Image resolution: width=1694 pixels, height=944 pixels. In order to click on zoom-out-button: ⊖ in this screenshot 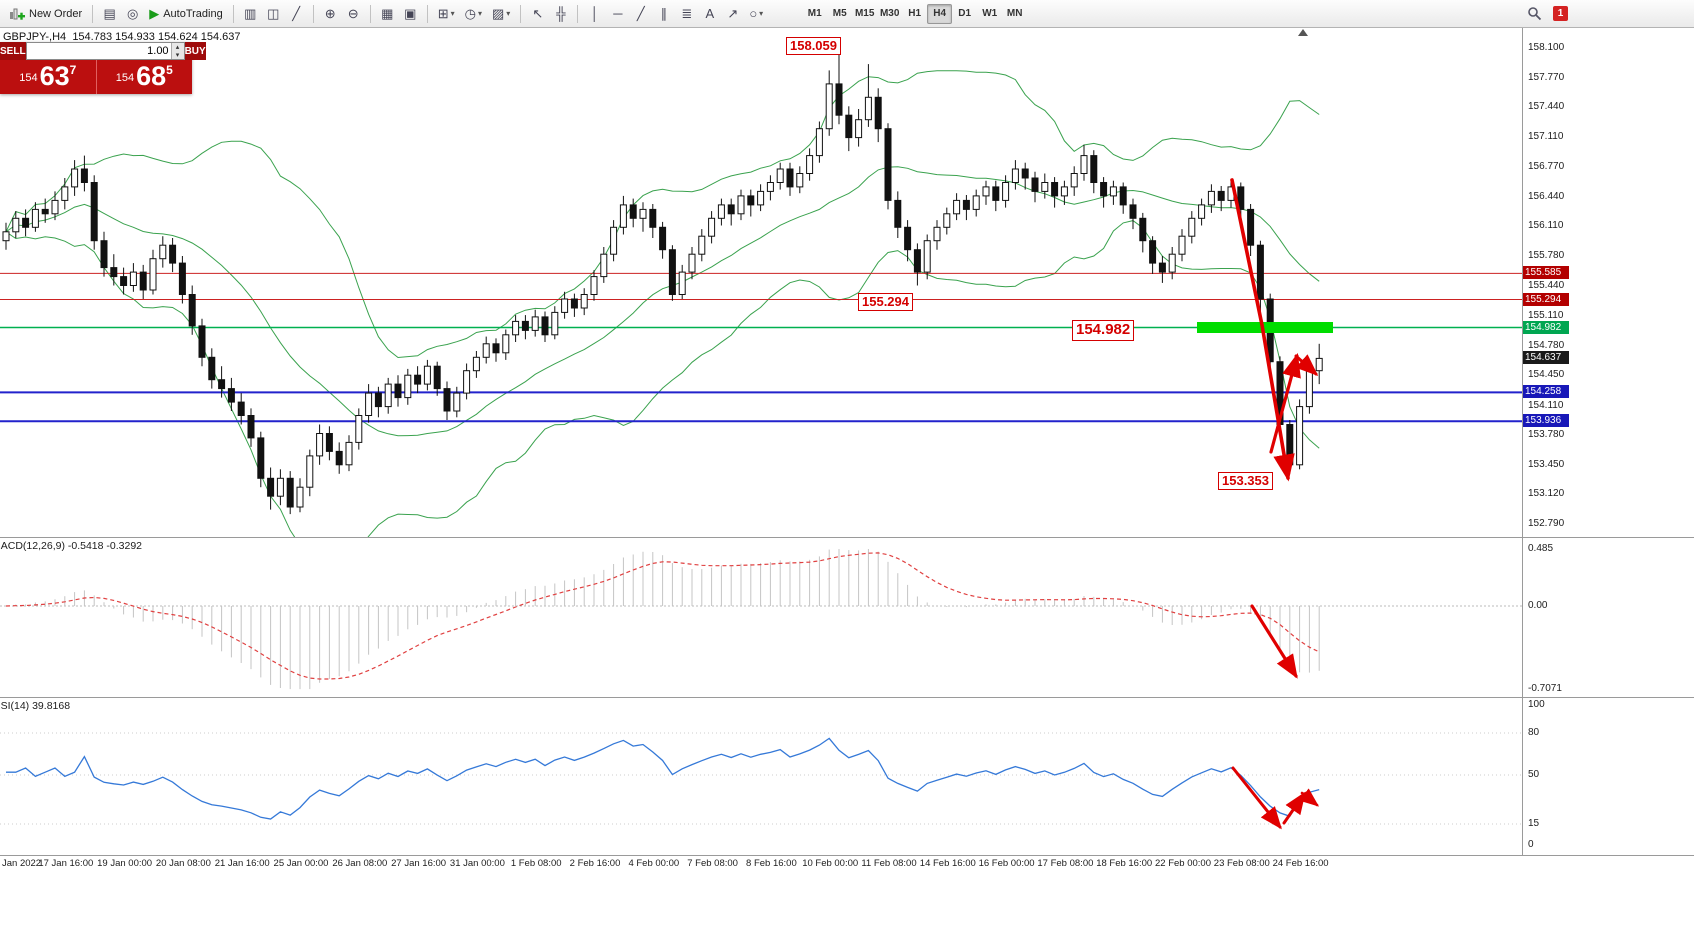, I will do `click(353, 14)`.